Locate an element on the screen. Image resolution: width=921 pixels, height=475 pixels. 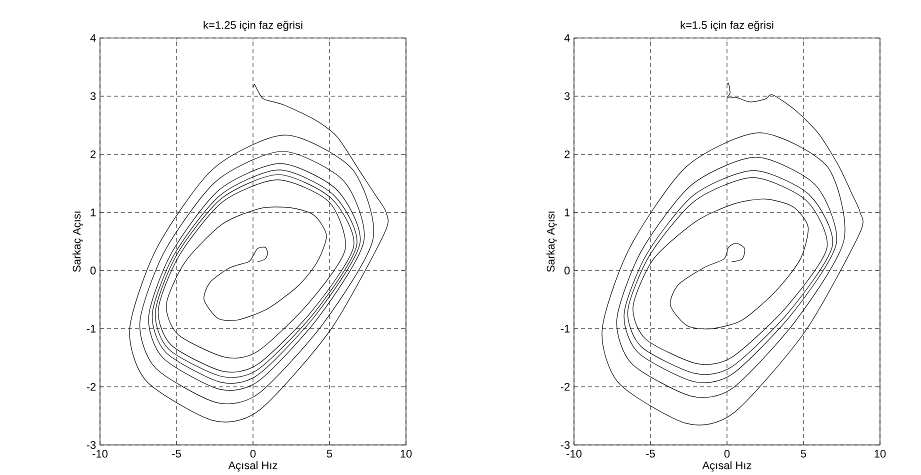
chart-title: k=1.5 için faz eğrisi is located at coordinates (727, 26).